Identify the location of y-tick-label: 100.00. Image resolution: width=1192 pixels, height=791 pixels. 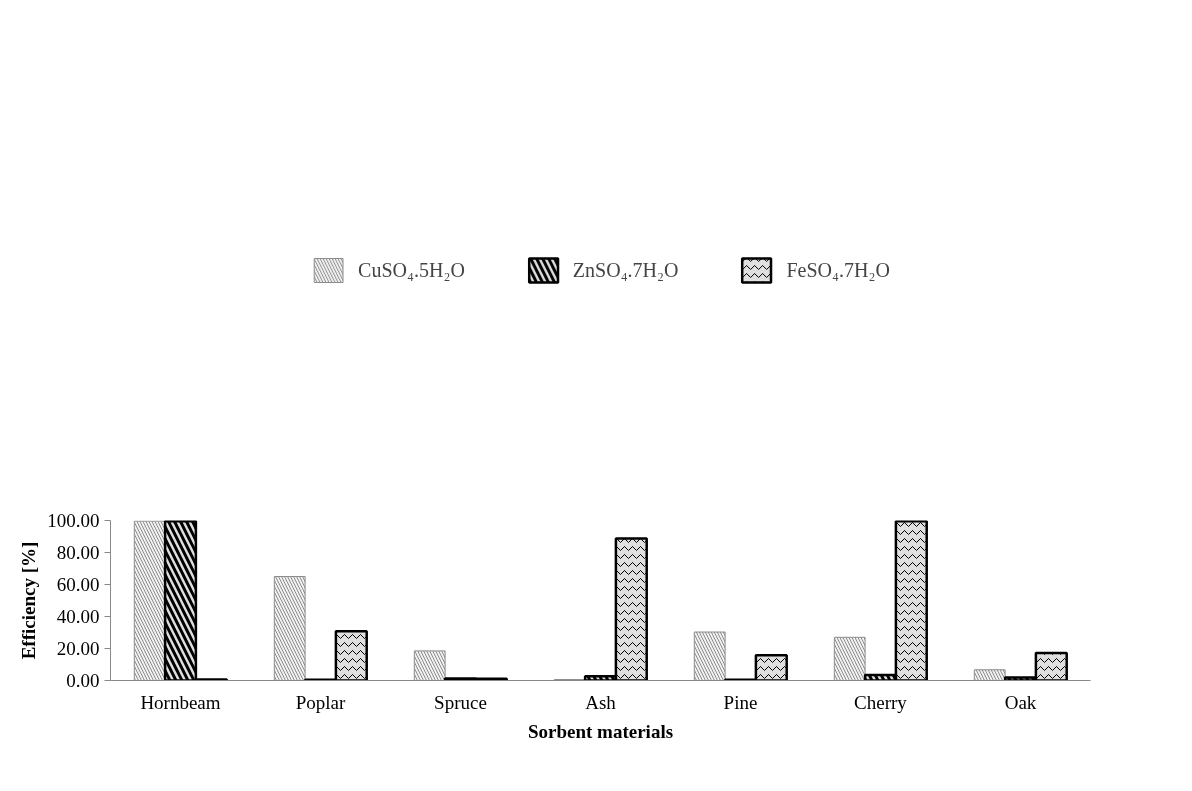
(73, 520).